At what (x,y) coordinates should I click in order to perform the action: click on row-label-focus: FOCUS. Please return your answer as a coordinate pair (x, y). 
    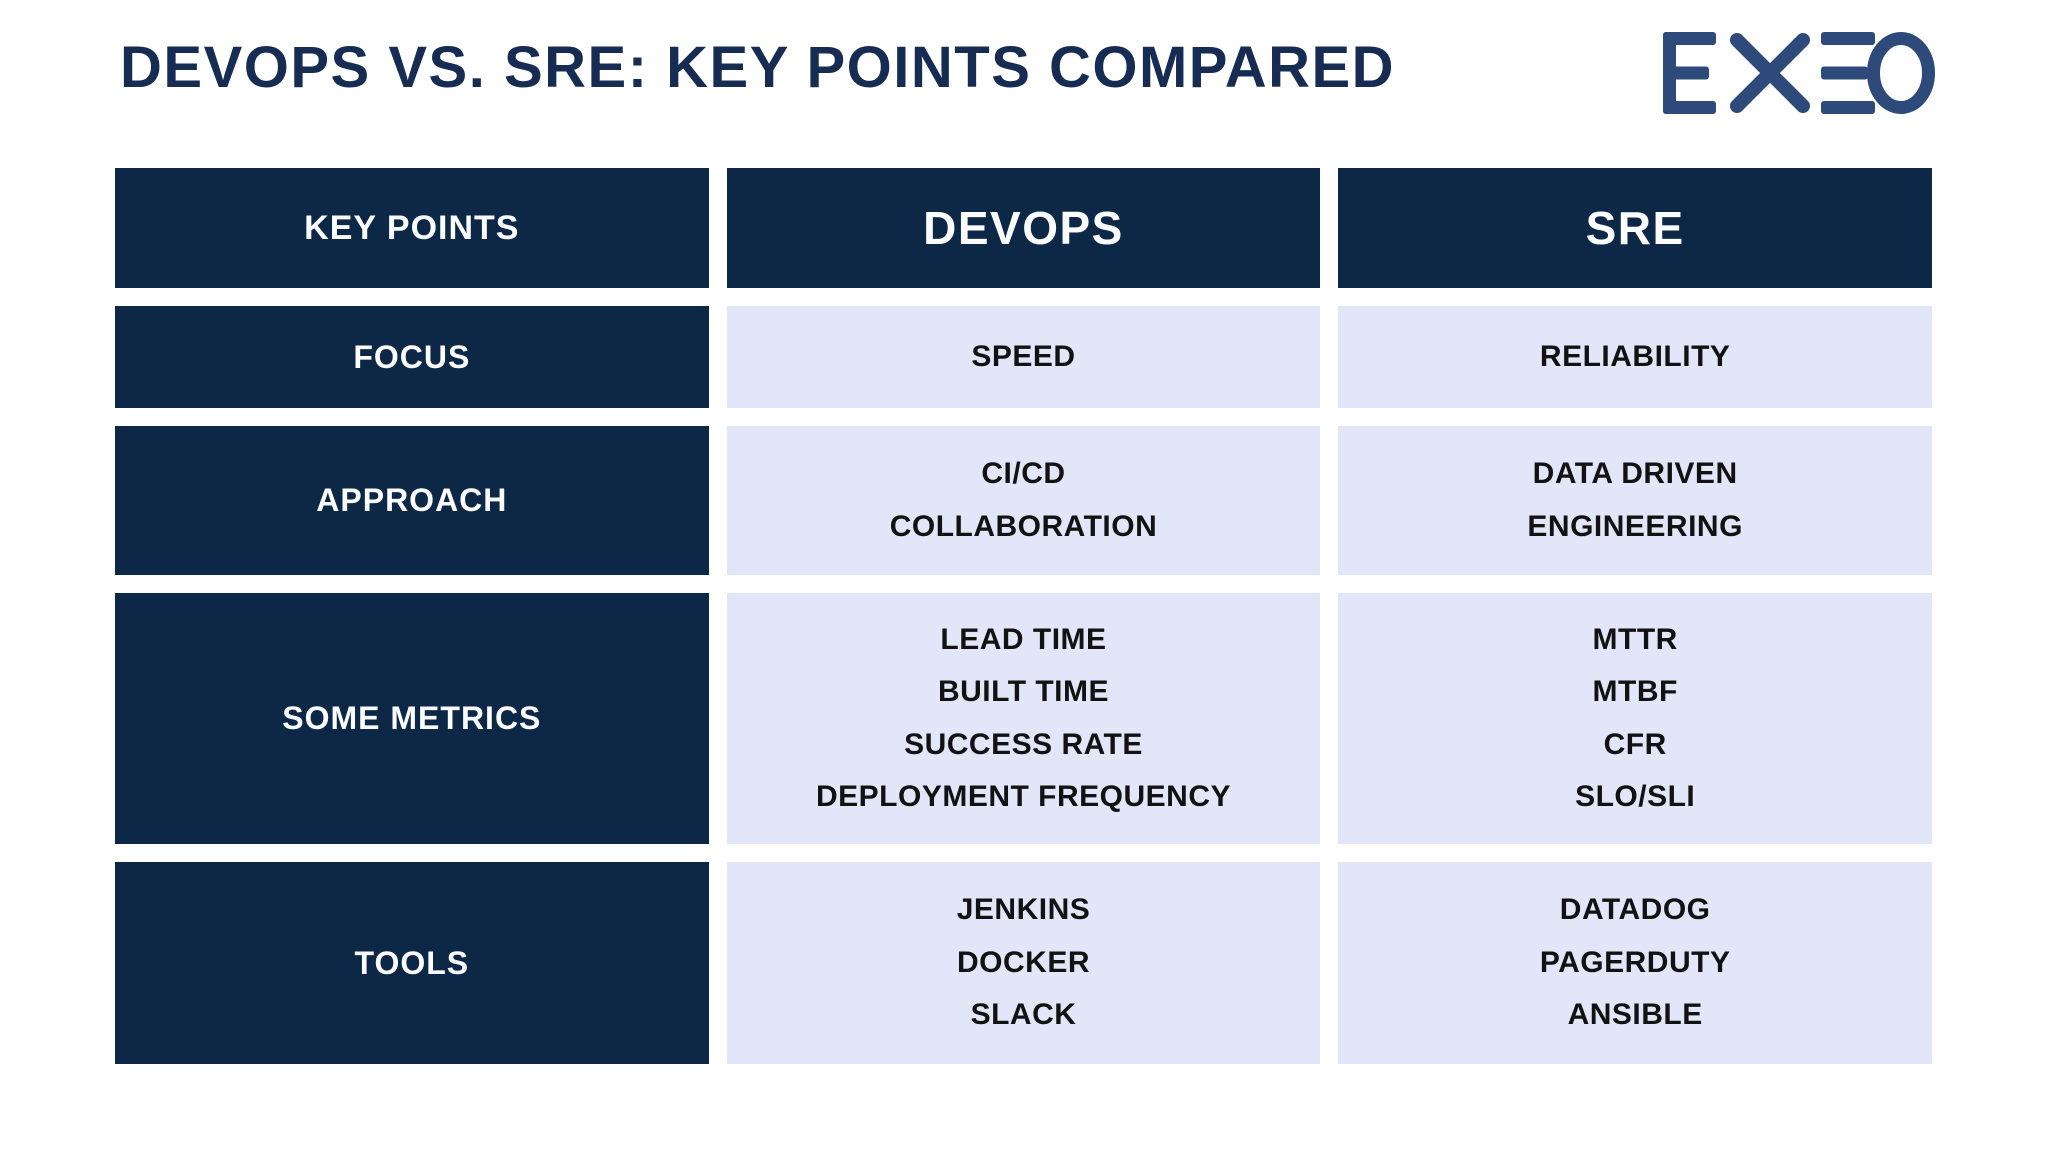
    Looking at the image, I should click on (412, 357).